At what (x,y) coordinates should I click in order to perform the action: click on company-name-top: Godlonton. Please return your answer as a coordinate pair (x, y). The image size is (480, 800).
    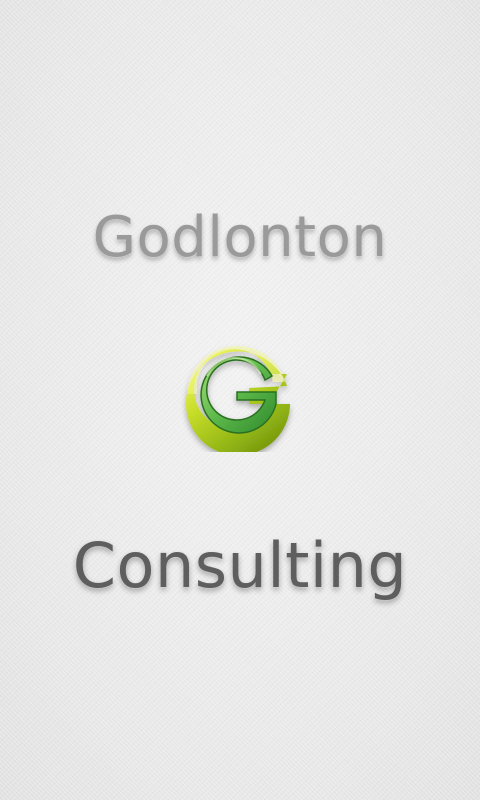
    Looking at the image, I should click on (240, 237).